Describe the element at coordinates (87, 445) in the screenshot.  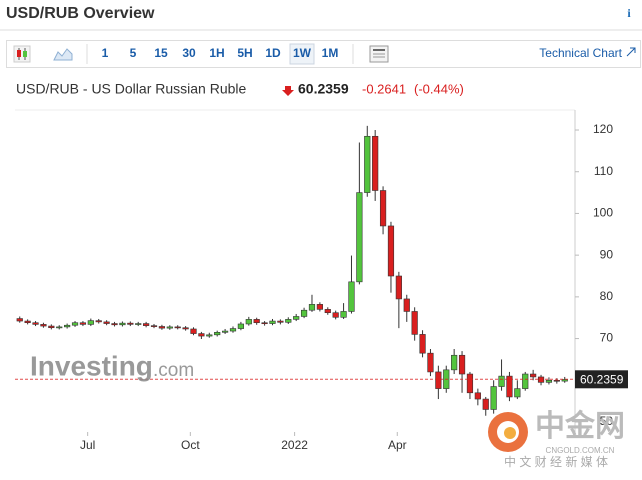
I see `x-tick-label: Jul` at that location.